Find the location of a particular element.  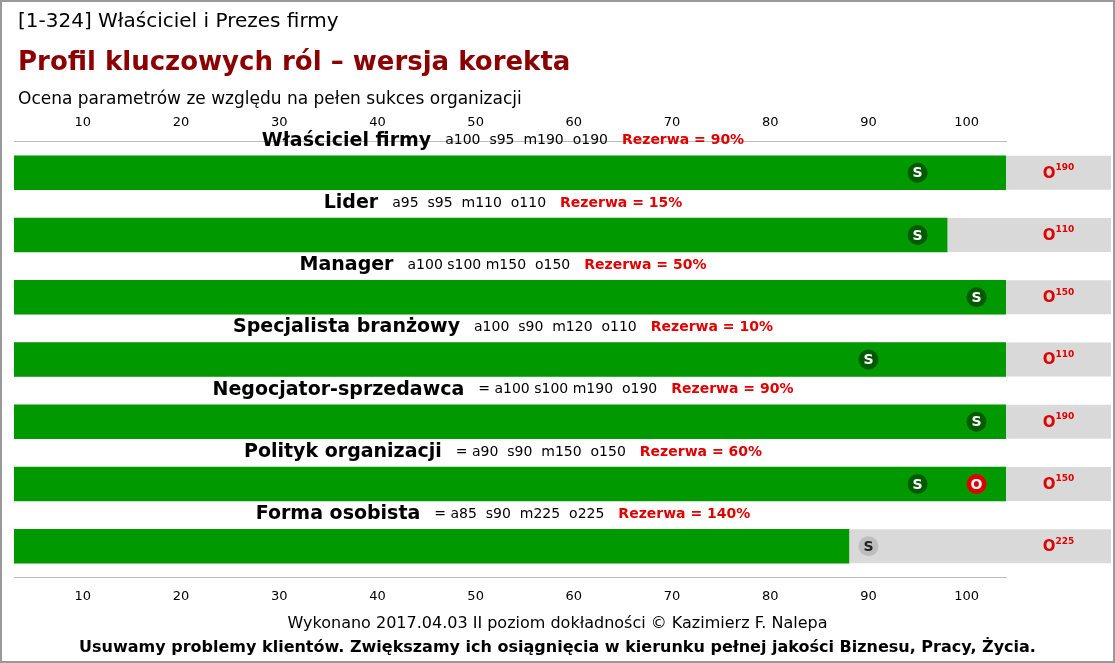

x-tick-label: 20 is located at coordinates (181, 122).